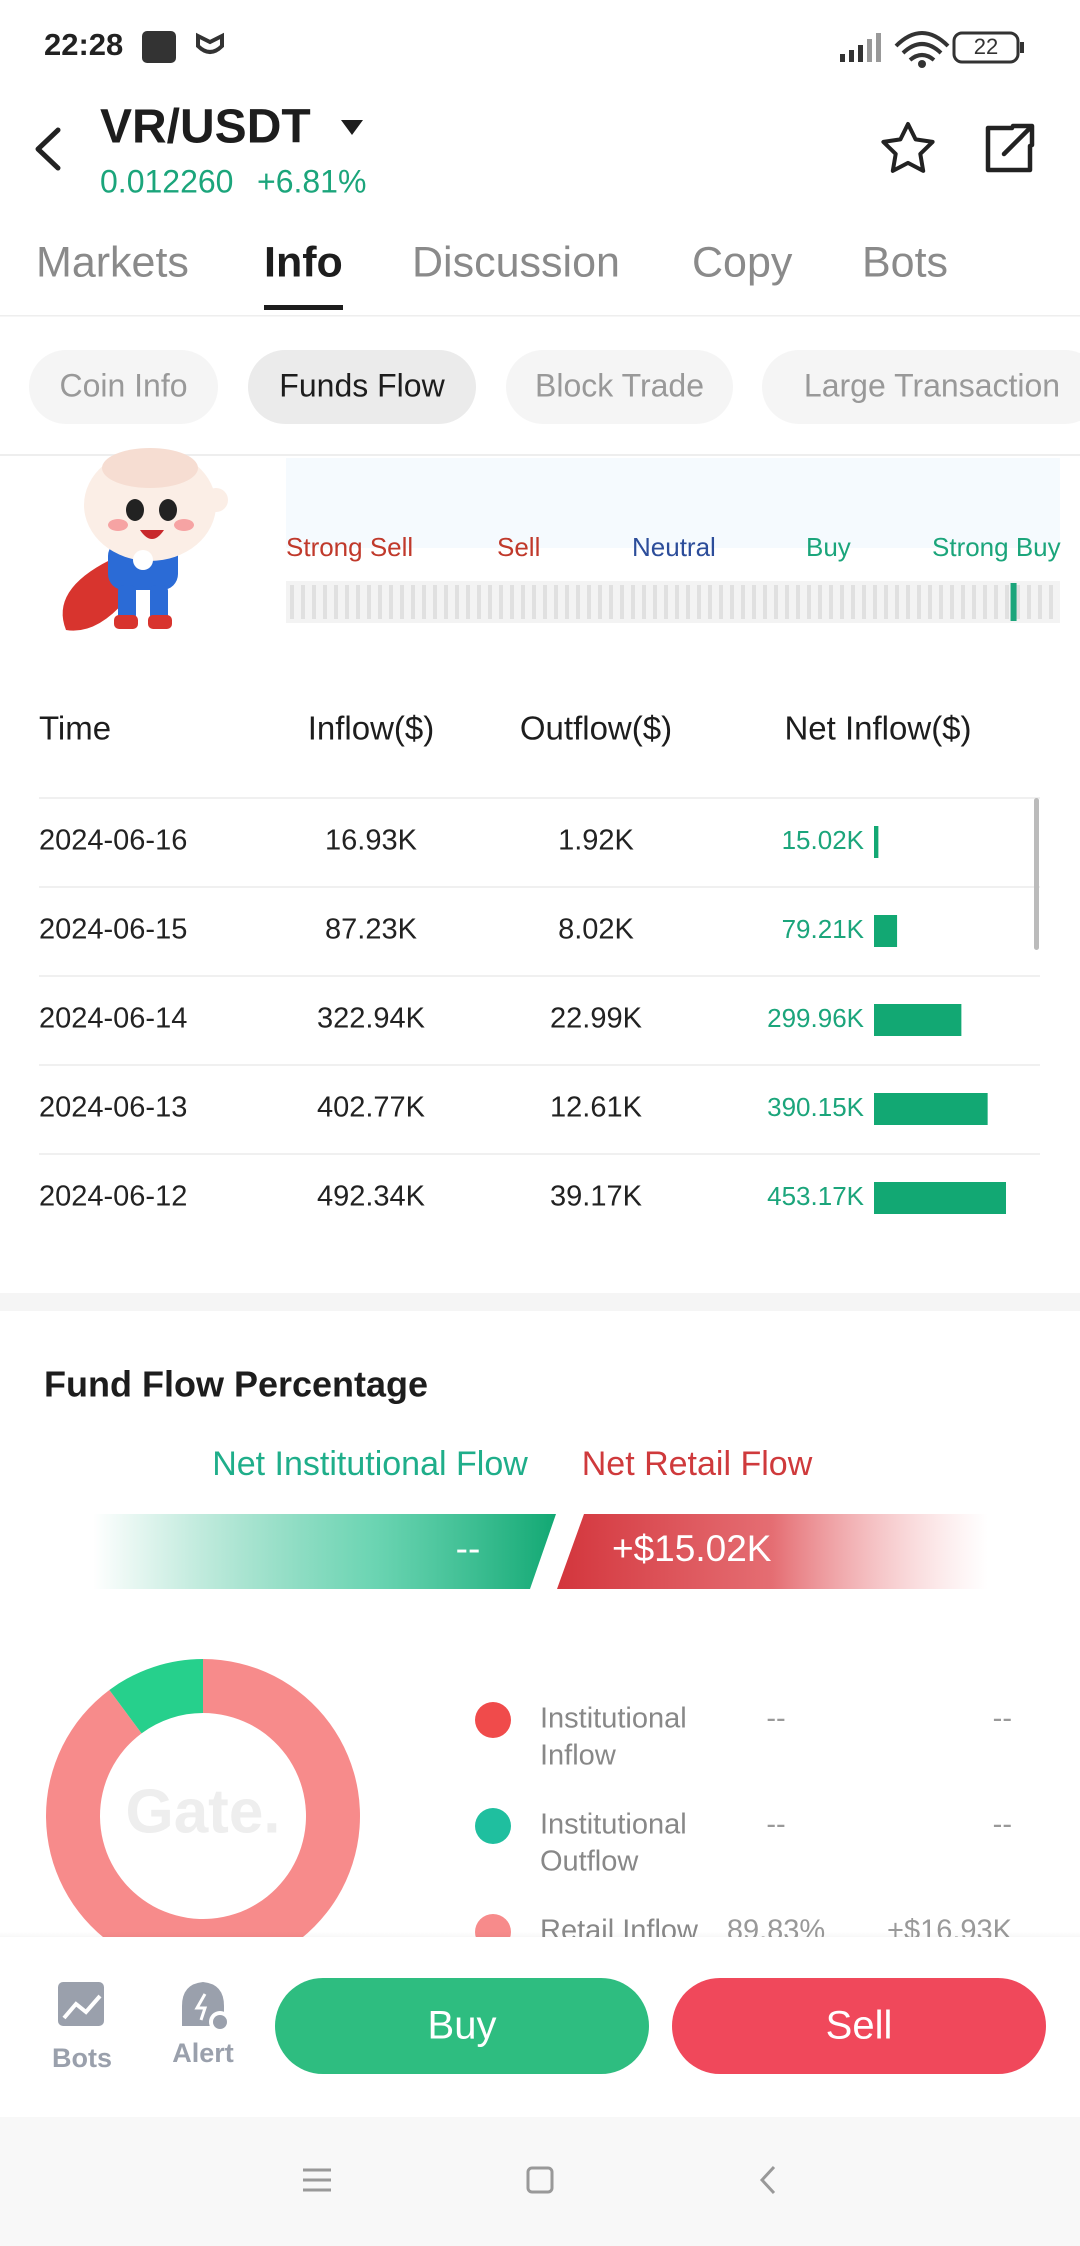 The height and width of the screenshot is (2246, 1080). Describe the element at coordinates (578, 1756) in the screenshot. I see `legend-name: Inflow` at that location.